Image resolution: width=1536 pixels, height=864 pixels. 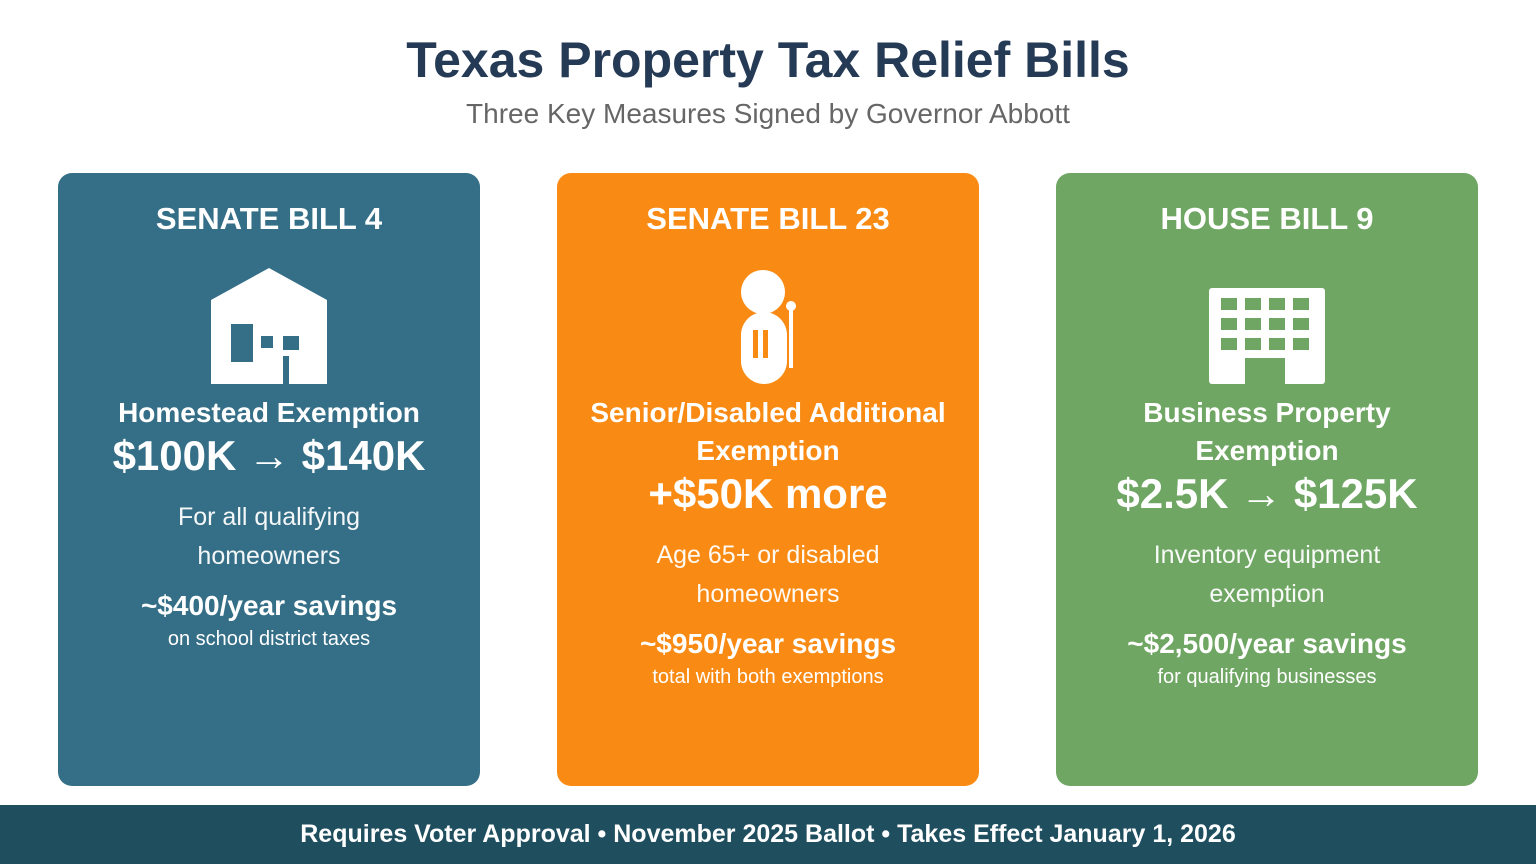 What do you see at coordinates (1267, 336) in the screenshot?
I see `building-icon` at bounding box center [1267, 336].